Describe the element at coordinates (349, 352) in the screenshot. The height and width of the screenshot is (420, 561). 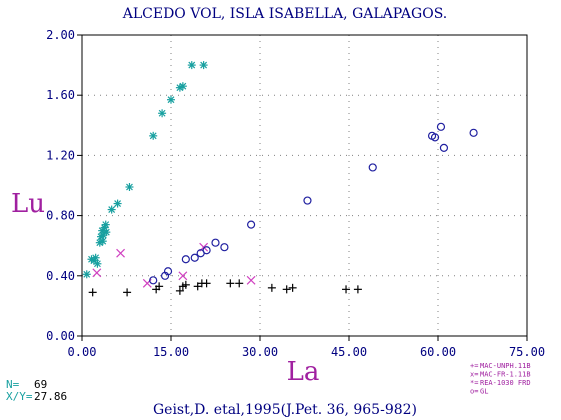
I see `x-tick-label: 45.00` at that location.